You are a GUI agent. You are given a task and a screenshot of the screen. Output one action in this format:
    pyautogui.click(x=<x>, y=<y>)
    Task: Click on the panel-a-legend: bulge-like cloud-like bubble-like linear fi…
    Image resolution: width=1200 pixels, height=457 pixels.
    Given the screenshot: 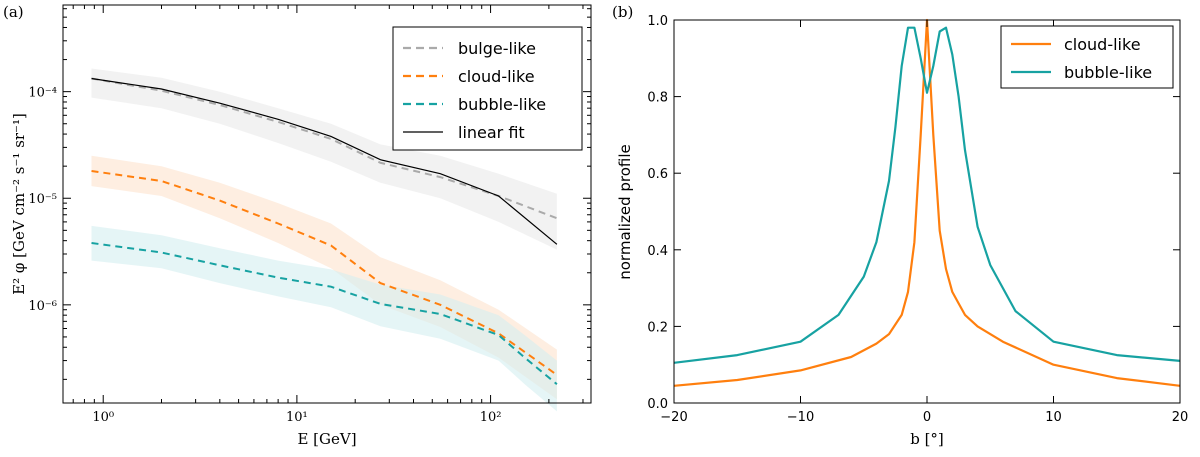 What is the action you would take?
    pyautogui.click(x=487, y=88)
    